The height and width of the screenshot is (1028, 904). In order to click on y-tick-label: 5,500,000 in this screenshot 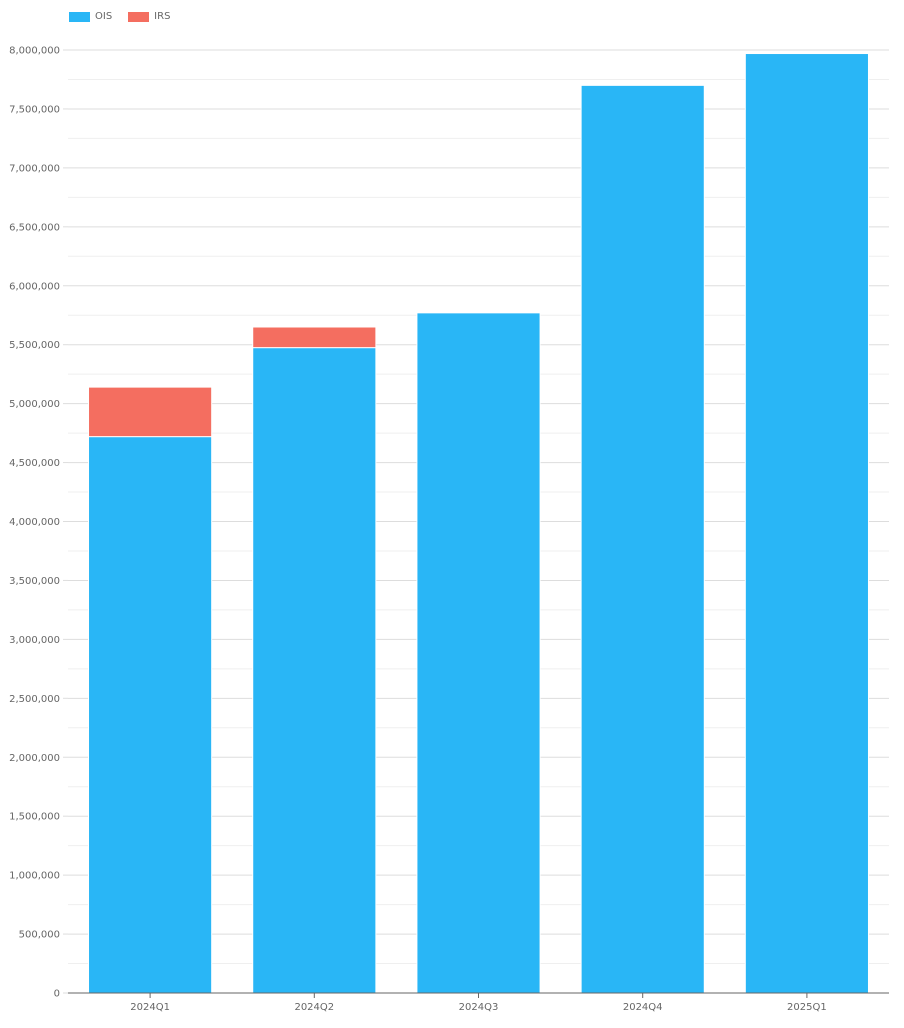, I will do `click(34, 345)`.